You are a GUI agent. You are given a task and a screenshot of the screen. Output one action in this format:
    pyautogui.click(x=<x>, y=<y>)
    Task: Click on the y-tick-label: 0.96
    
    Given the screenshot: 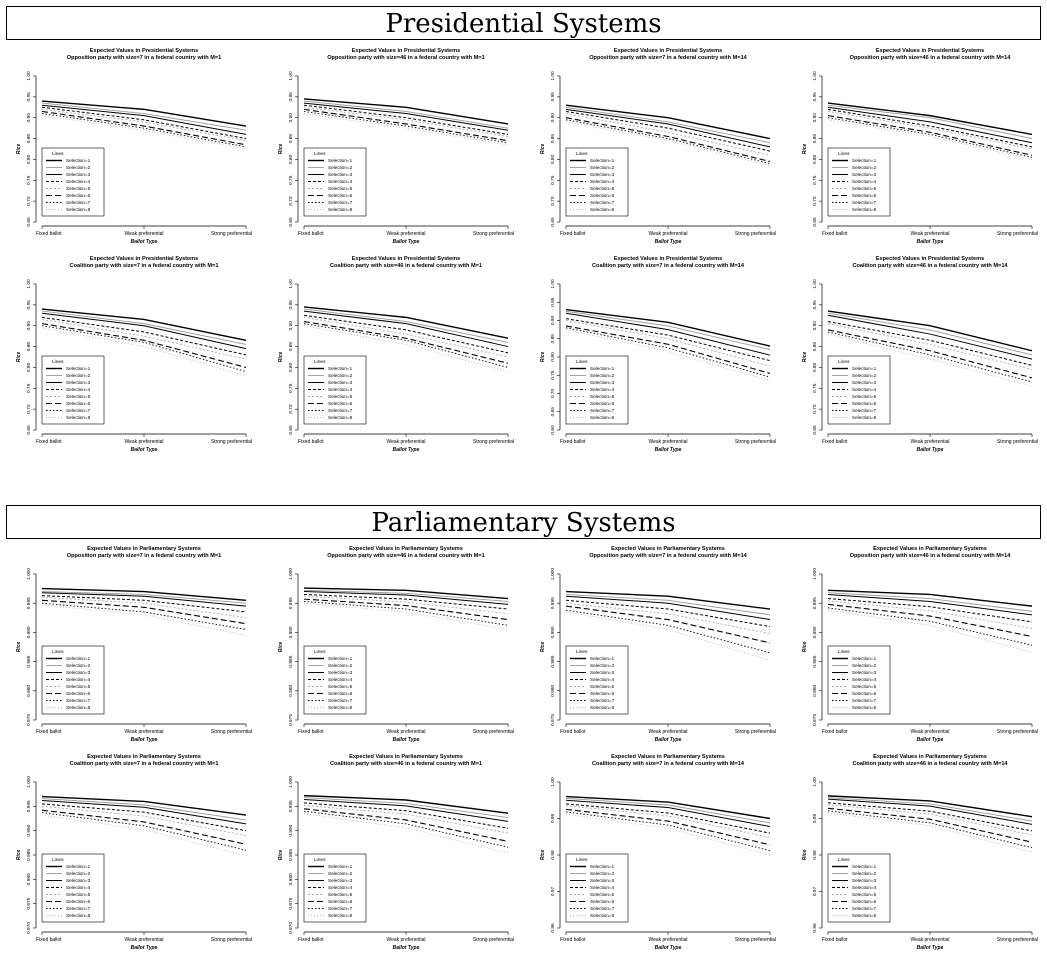 What is the action you would take?
    pyautogui.click(x=815, y=928)
    